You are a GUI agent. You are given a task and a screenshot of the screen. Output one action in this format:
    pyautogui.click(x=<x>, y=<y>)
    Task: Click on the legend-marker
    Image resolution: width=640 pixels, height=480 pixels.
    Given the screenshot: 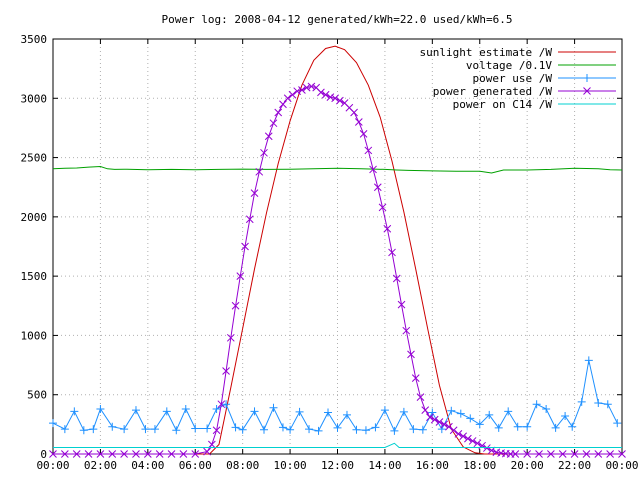 What is the action you would take?
    pyautogui.click(x=587, y=78)
    